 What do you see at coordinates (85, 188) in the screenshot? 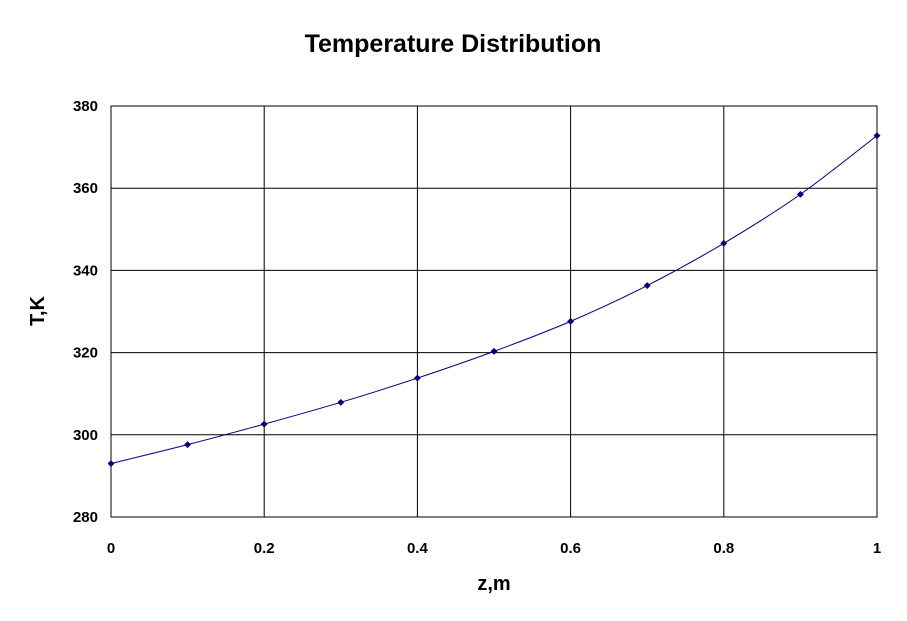
I see `y-tick-label: 360` at bounding box center [85, 188].